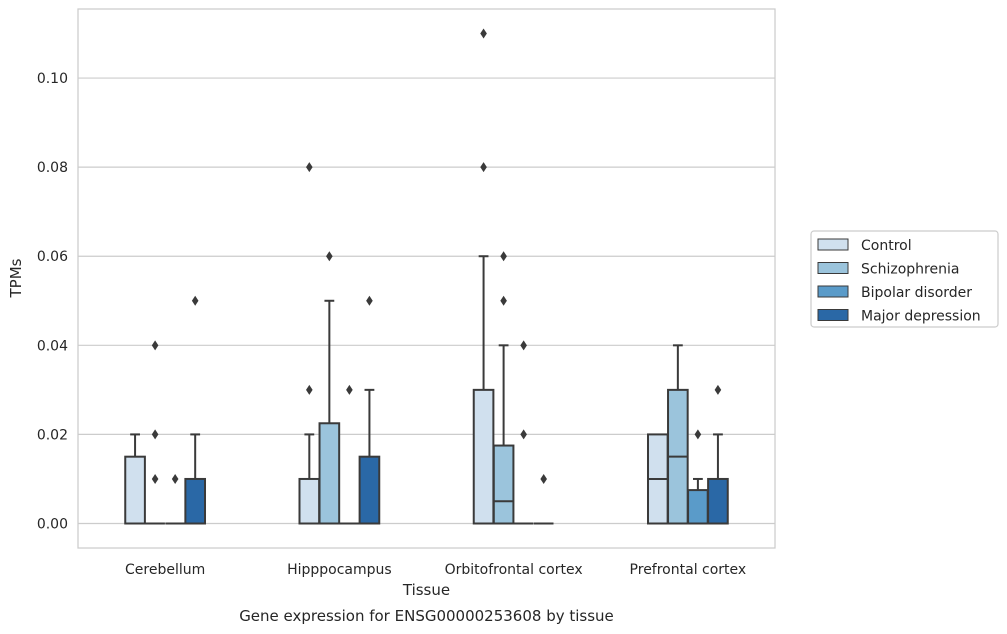 This screenshot has height=634, width=1007. Describe the element at coordinates (514, 570) in the screenshot. I see `x-tick-label: Orbitofrontal cortex` at that location.